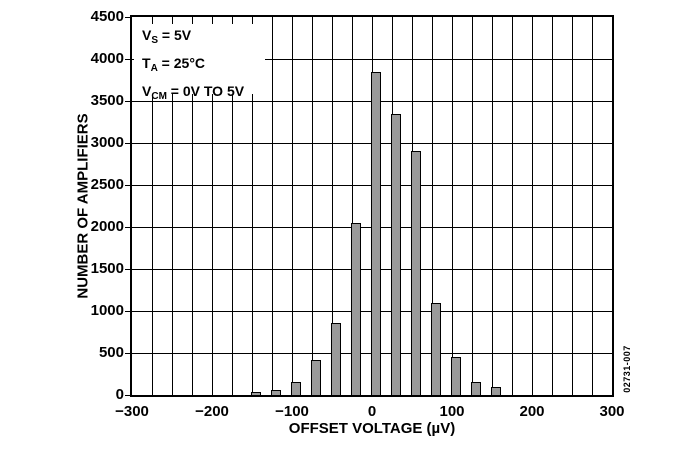 Image resolution: width=700 pixels, height=450 pixels. Describe the element at coordinates (452, 411) in the screenshot. I see `x-tick-label: 100` at that location.